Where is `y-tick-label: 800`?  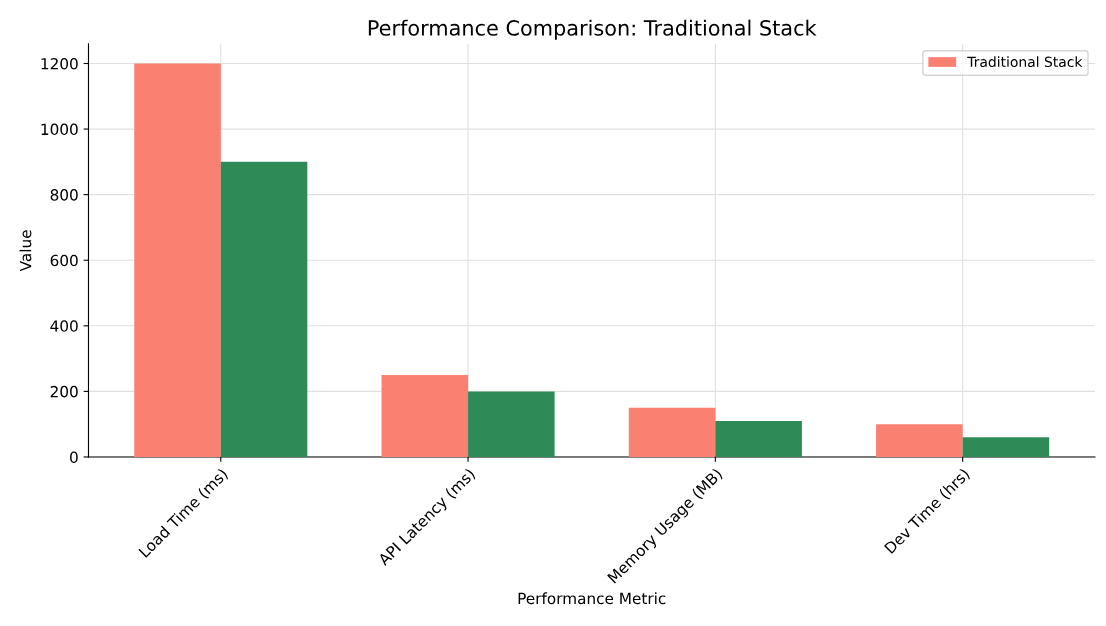 y-tick-label: 800 is located at coordinates (64, 195).